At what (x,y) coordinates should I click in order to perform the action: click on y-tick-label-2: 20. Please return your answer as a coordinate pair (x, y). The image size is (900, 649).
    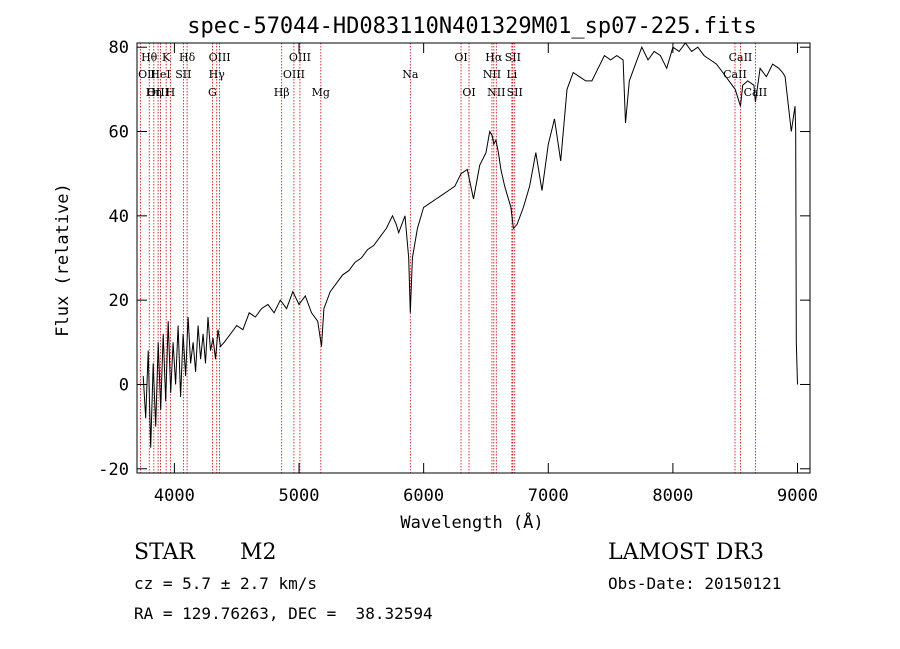
    Looking at the image, I should click on (119, 301).